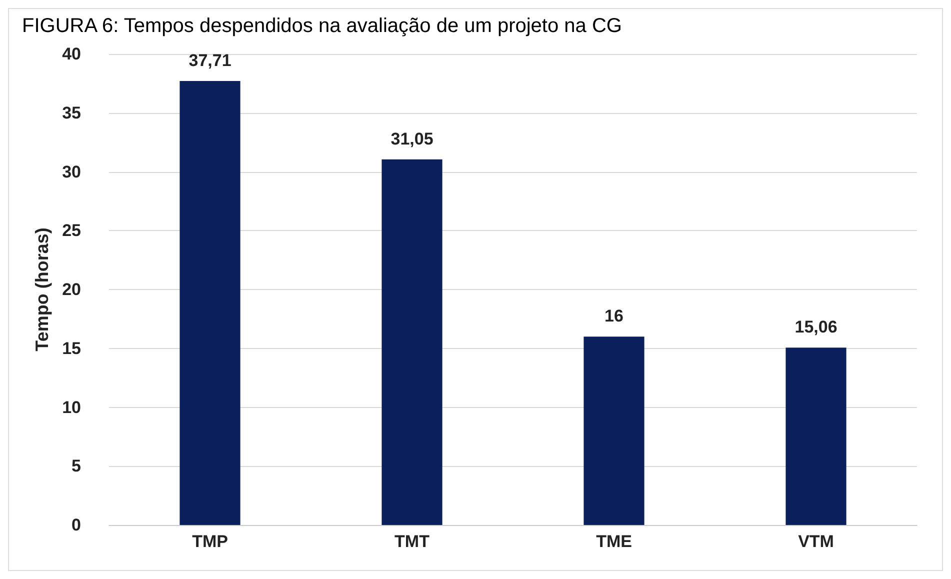 Image resolution: width=951 pixels, height=579 pixels. Describe the element at coordinates (816, 541) in the screenshot. I see `x-tick-label: VTM` at that location.